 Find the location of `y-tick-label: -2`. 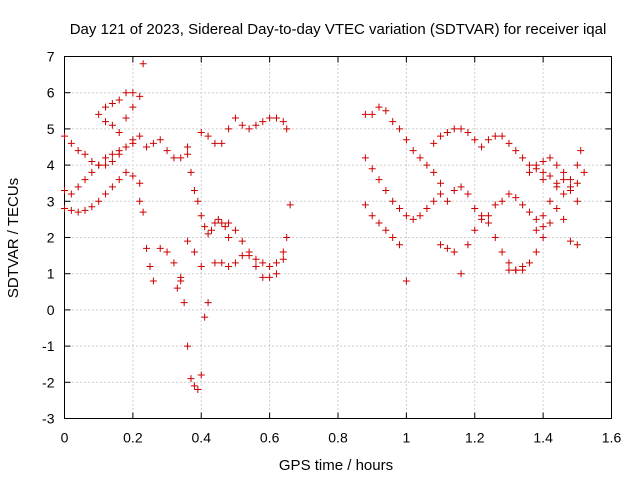

y-tick-label: -2 is located at coordinates (48, 382).